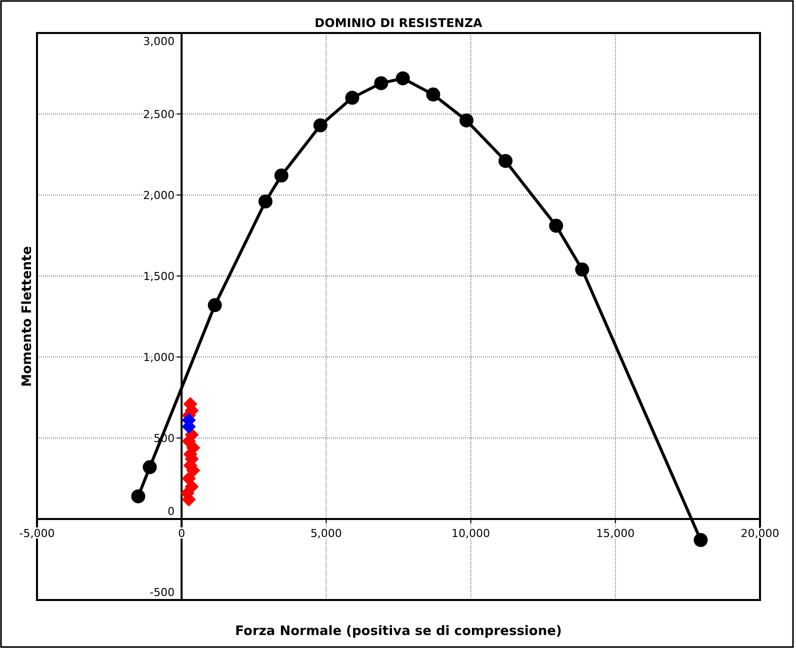 This screenshot has height=648, width=796. I want to click on chart-title: DOMINIO DI RESISTENZA, so click(399, 23).